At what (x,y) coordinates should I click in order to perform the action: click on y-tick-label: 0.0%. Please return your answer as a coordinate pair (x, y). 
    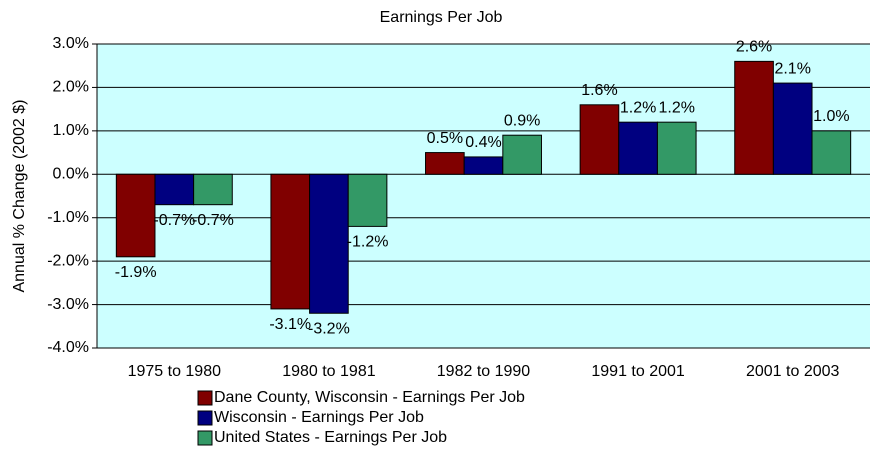
    Looking at the image, I should click on (71, 174).